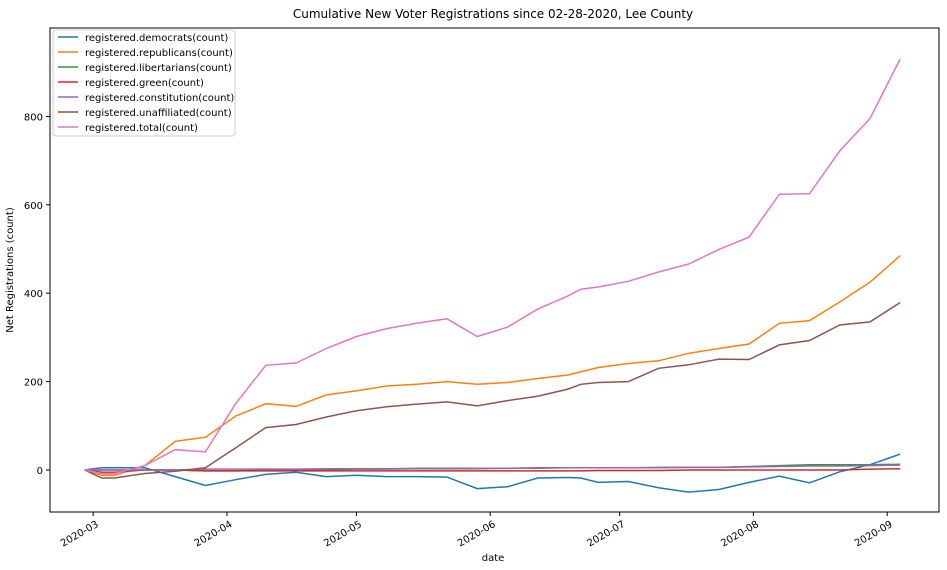 Image resolution: width=947 pixels, height=570 pixels. I want to click on x-axis-label: date, so click(493, 558).